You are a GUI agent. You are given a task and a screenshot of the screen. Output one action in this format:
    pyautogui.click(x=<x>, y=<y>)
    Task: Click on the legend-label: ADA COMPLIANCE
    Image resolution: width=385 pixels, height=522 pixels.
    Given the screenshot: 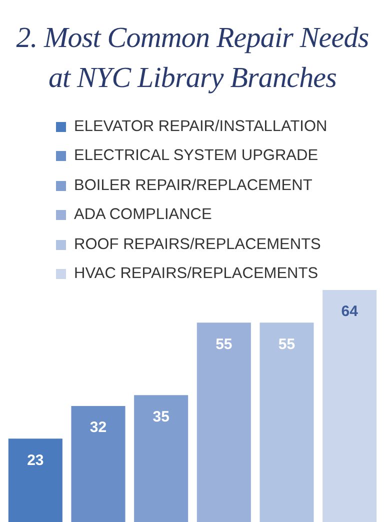 What is the action you would take?
    pyautogui.click(x=143, y=215)
    